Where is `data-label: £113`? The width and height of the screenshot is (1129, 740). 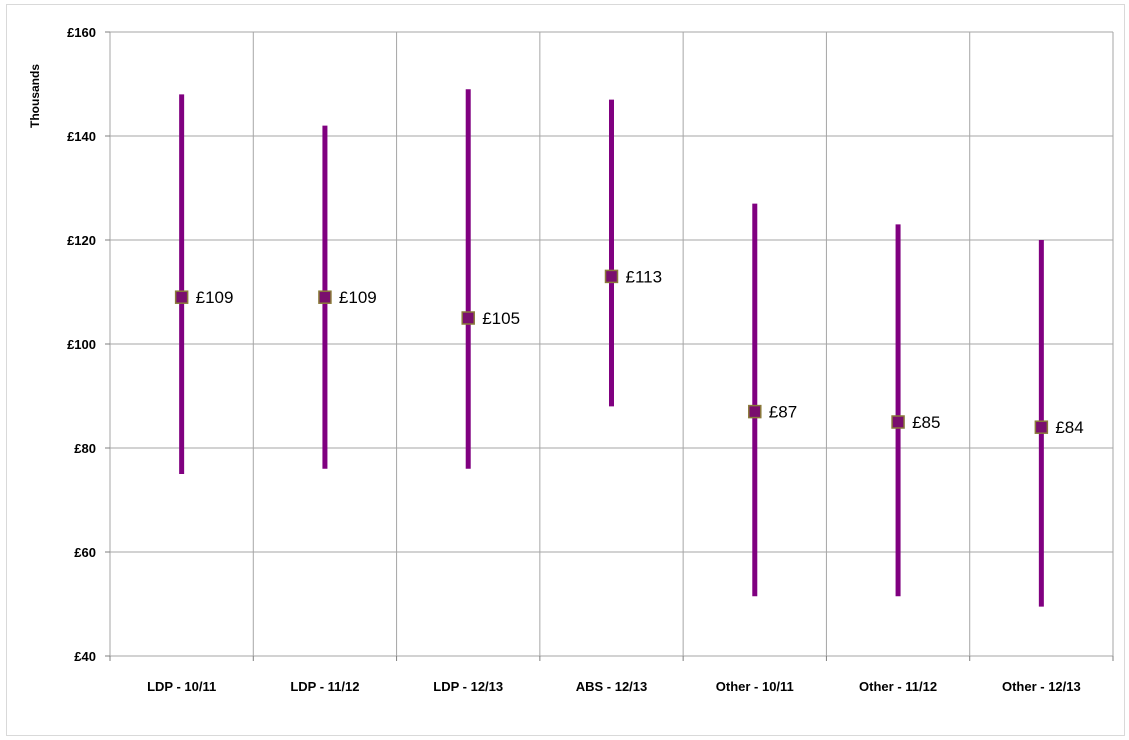 data-label: £113 is located at coordinates (644, 276).